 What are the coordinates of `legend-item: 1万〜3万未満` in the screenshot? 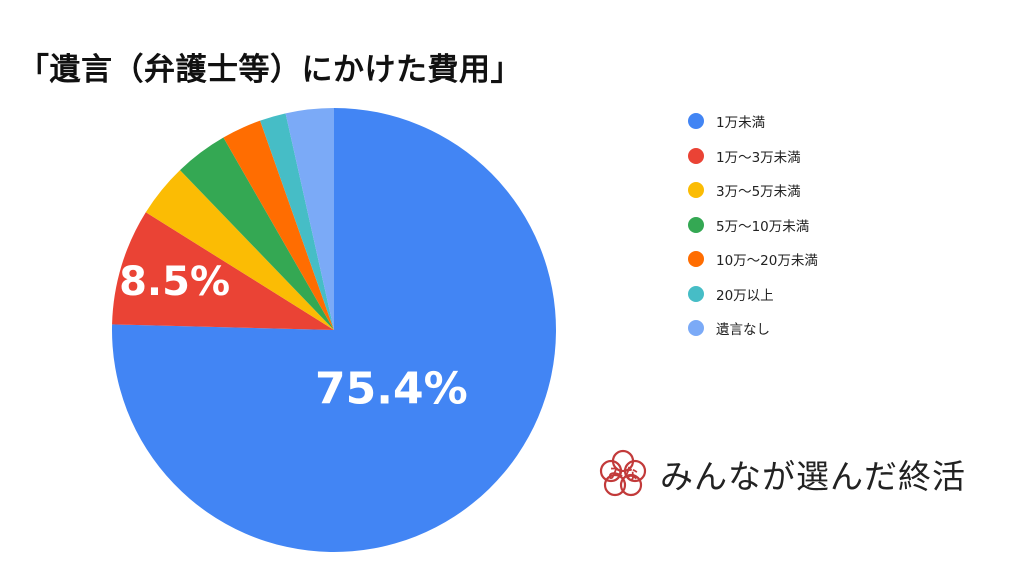 It's located at (753, 156).